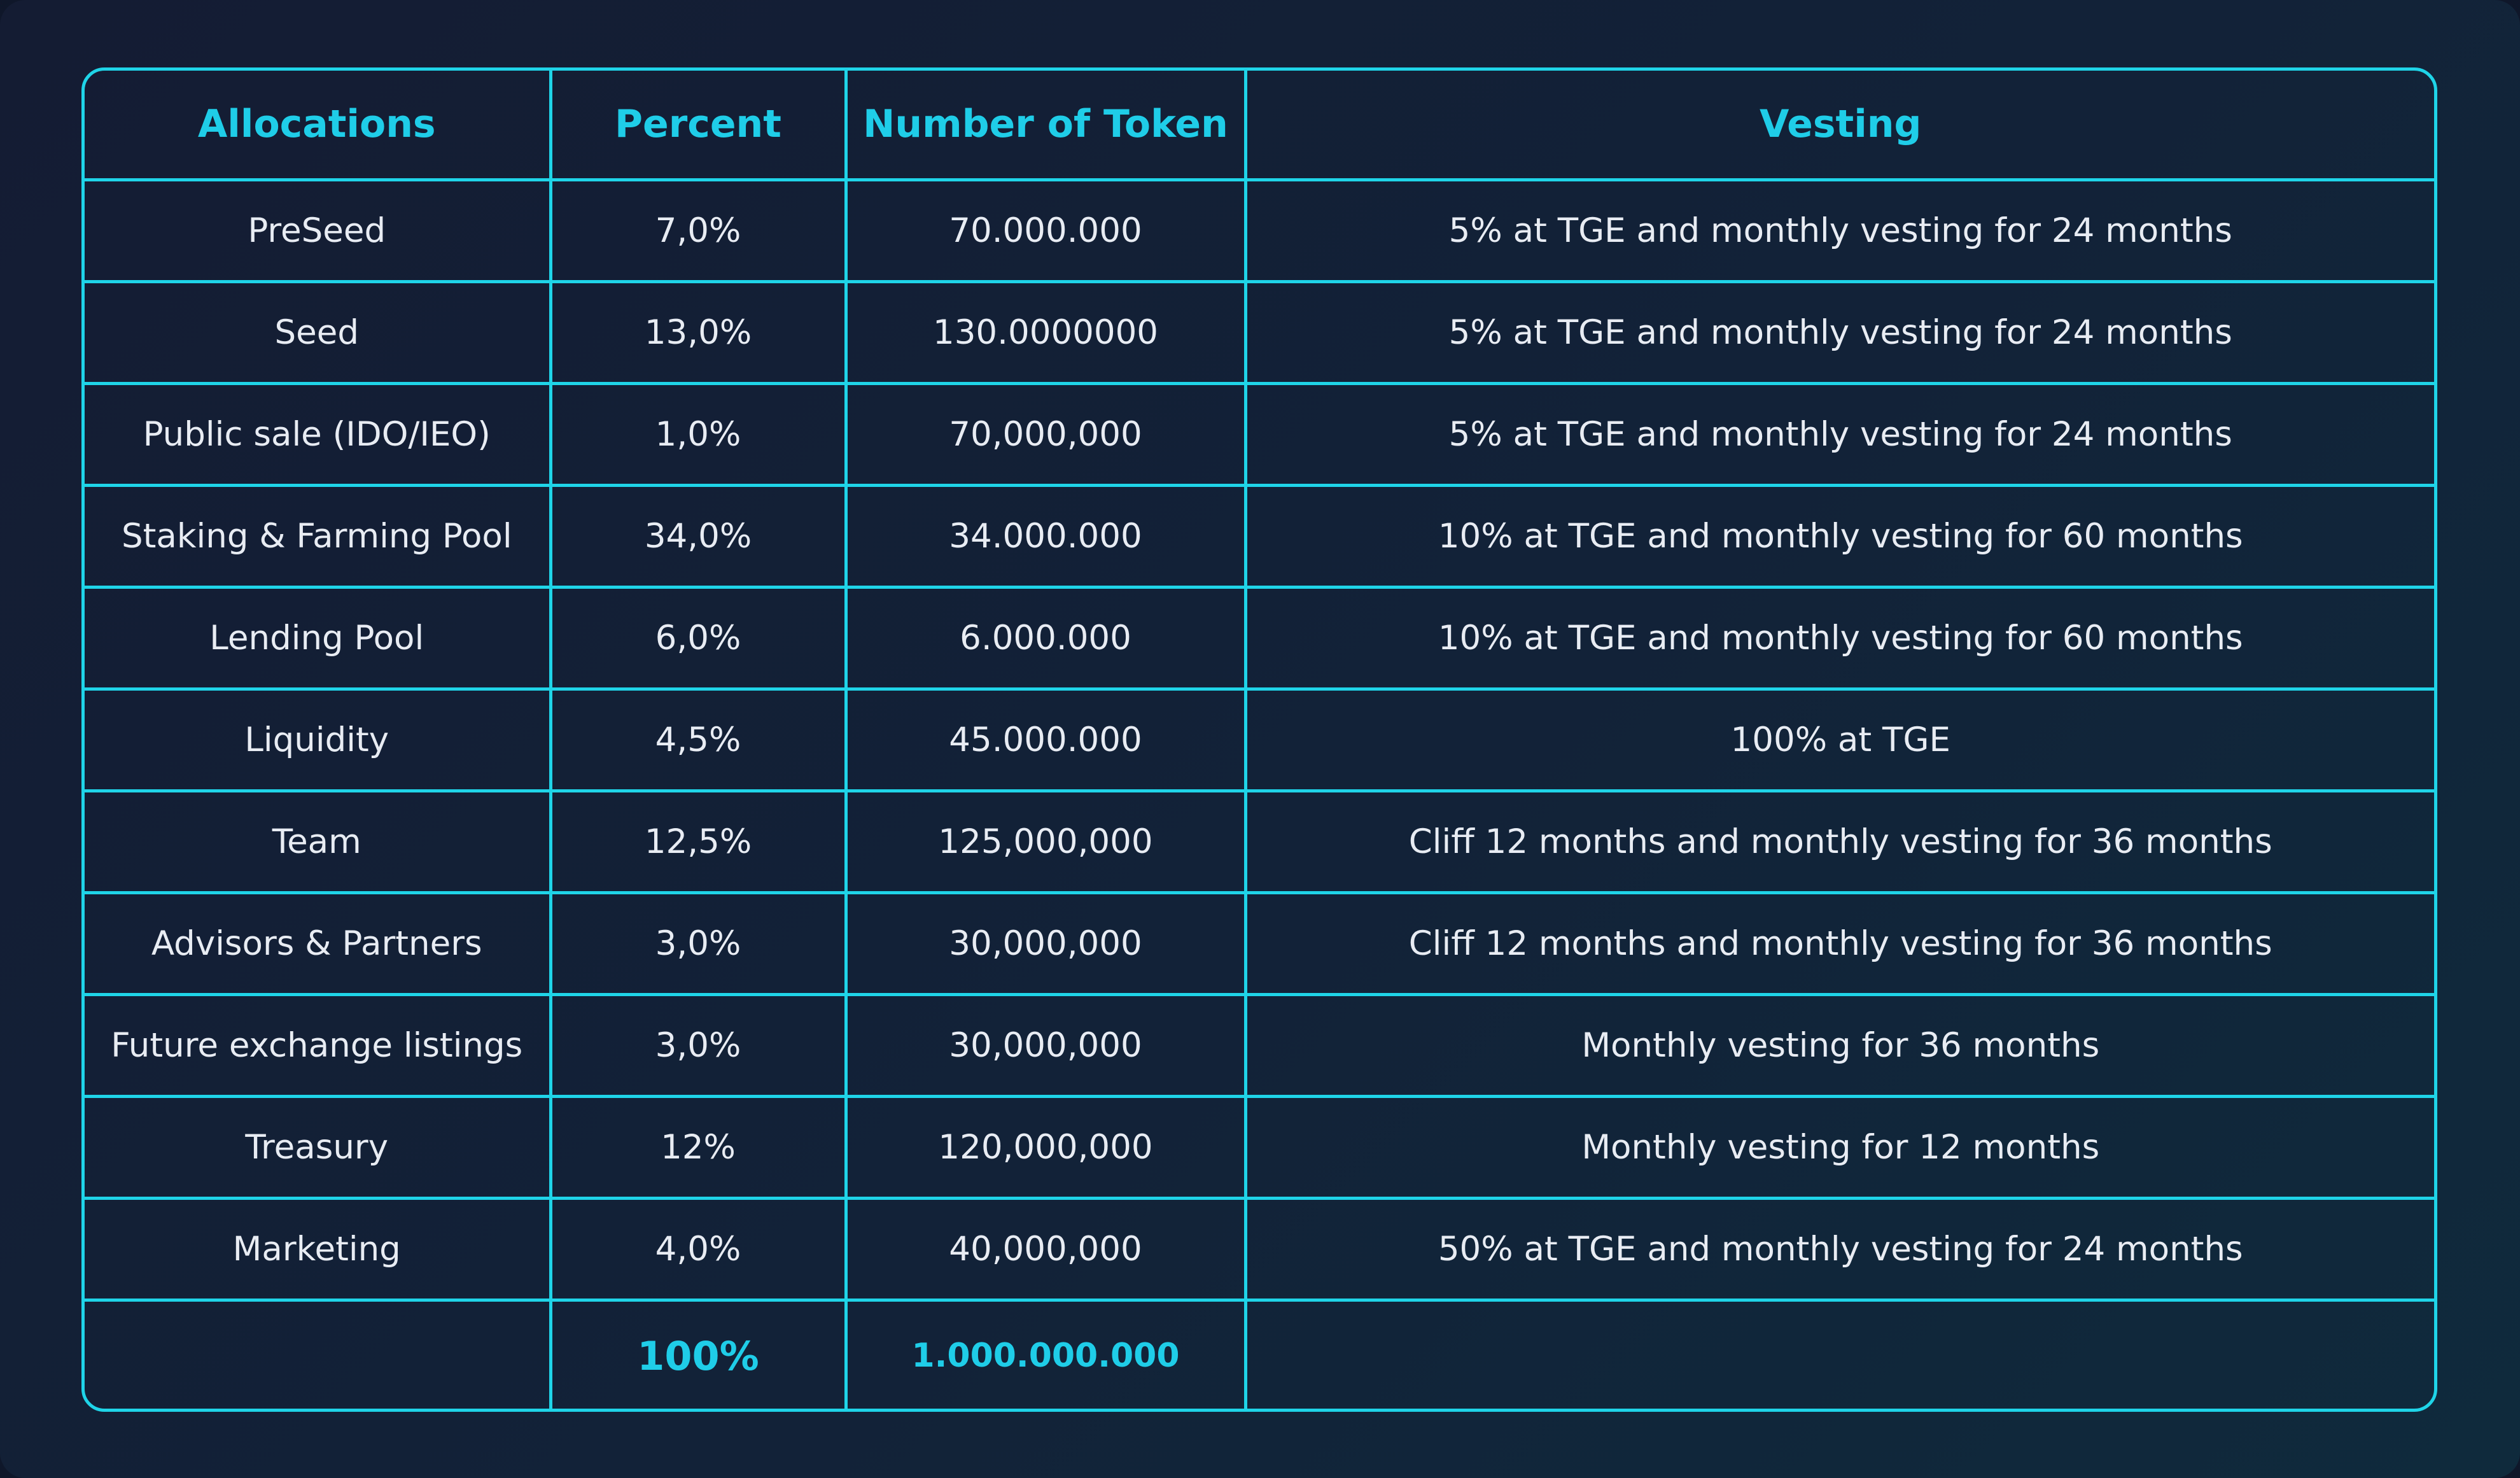 The width and height of the screenshot is (2520, 1478). Describe the element at coordinates (318, 332) in the screenshot. I see `allocation-cell: Seed` at that location.